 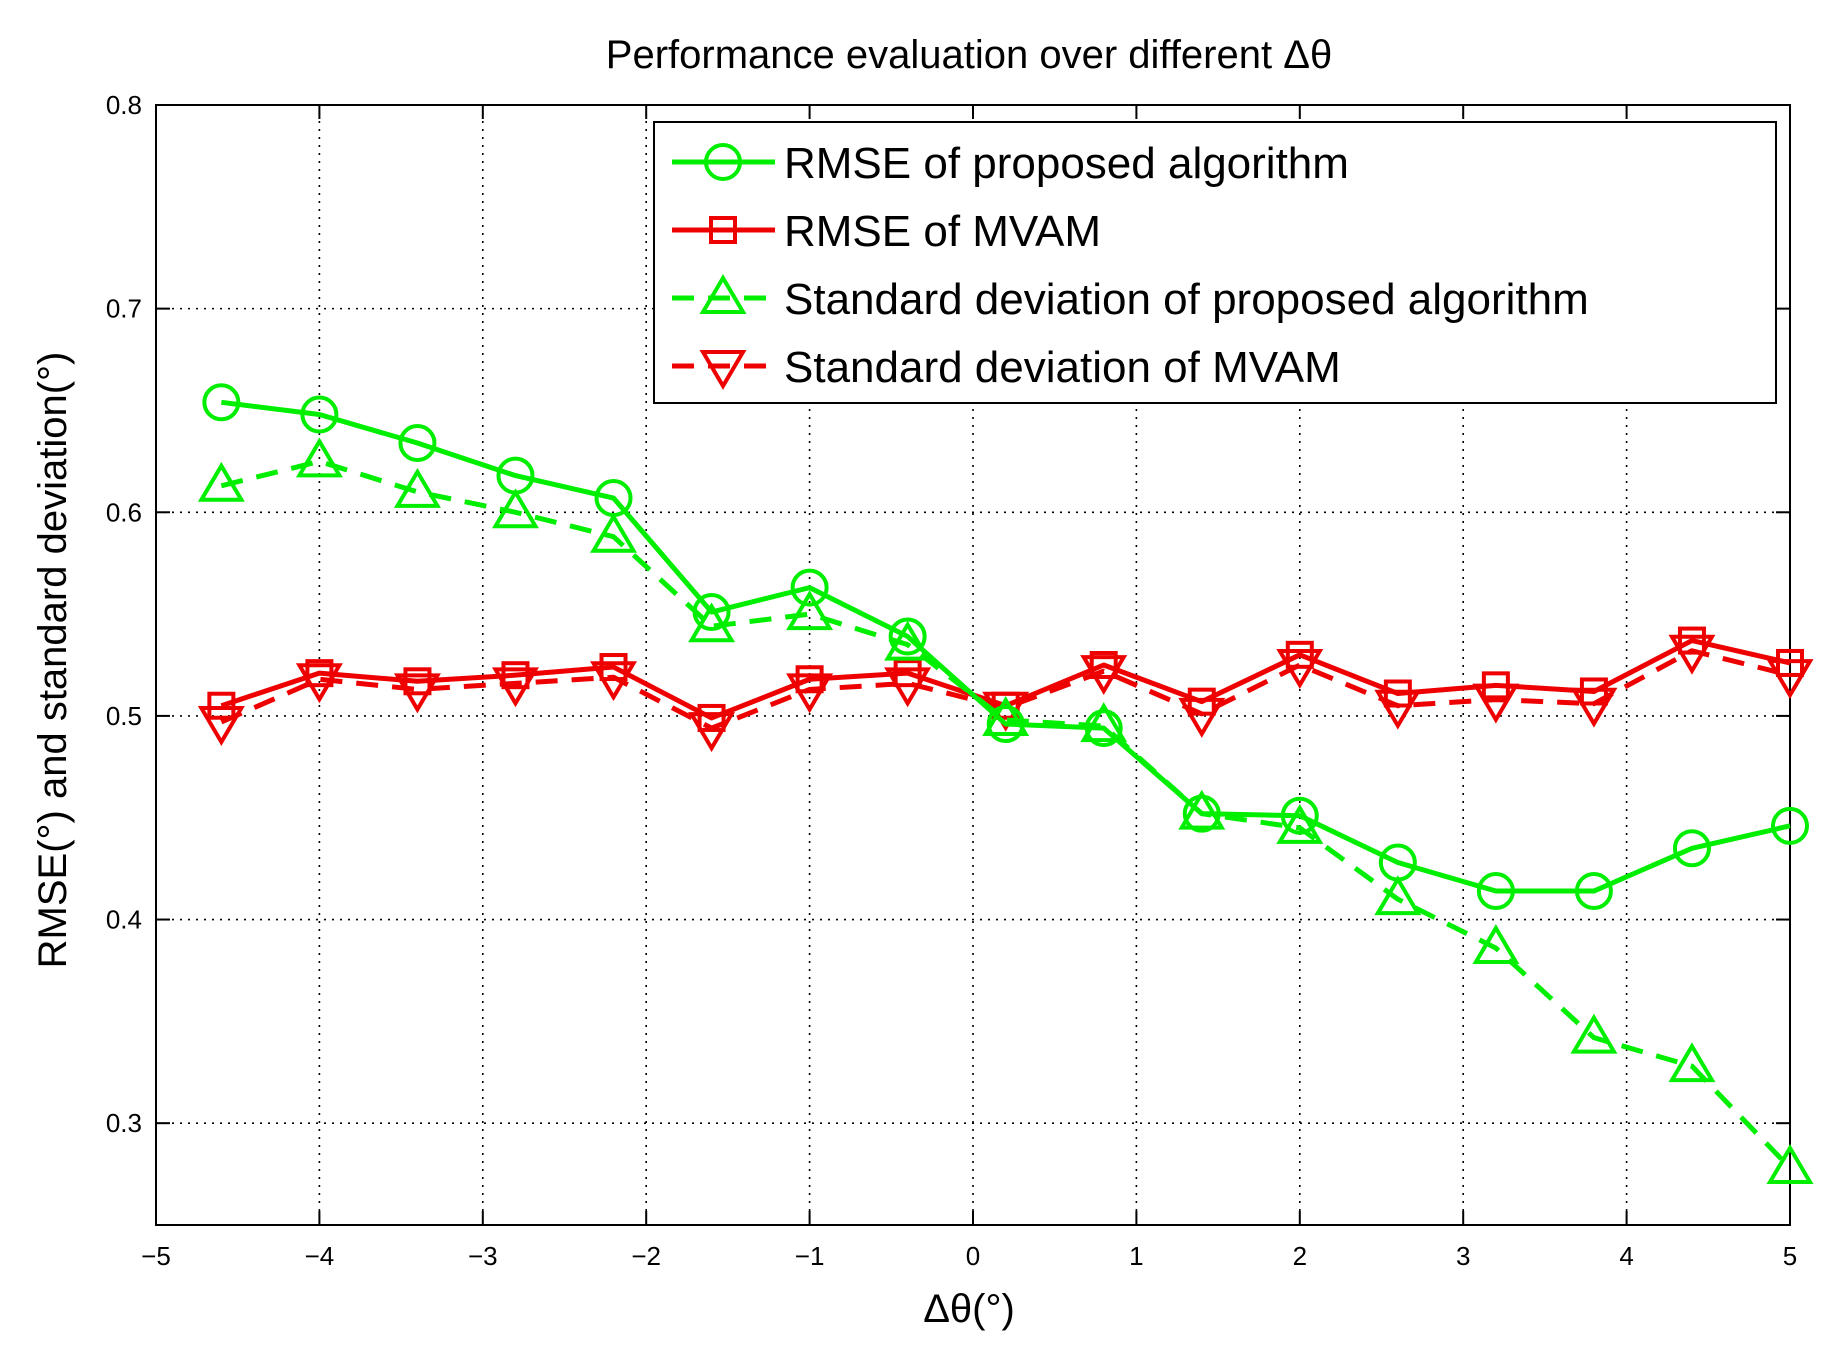 I want to click on legend-item-2: RMSE of MVAM, so click(x=886, y=231).